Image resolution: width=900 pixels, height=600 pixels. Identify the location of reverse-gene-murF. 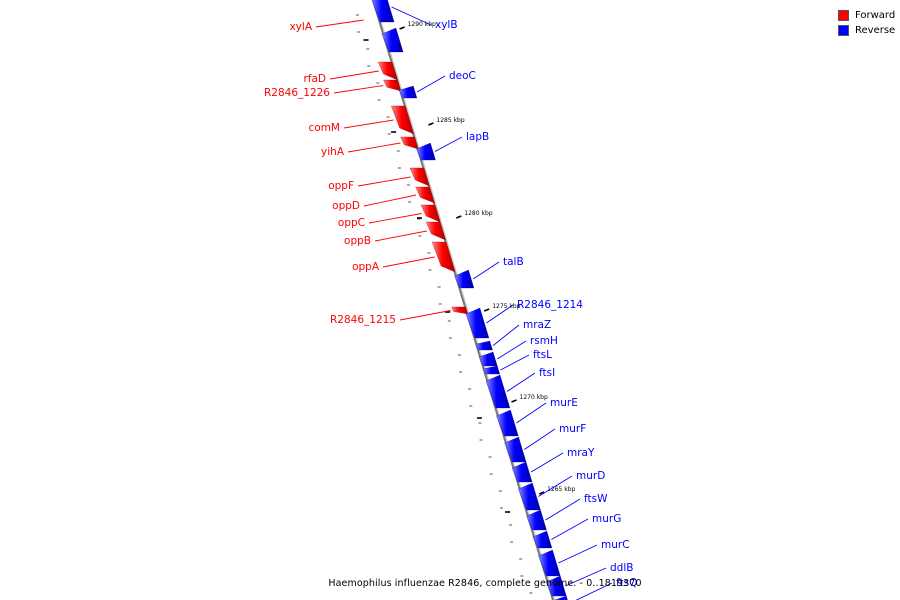
(515, 449).